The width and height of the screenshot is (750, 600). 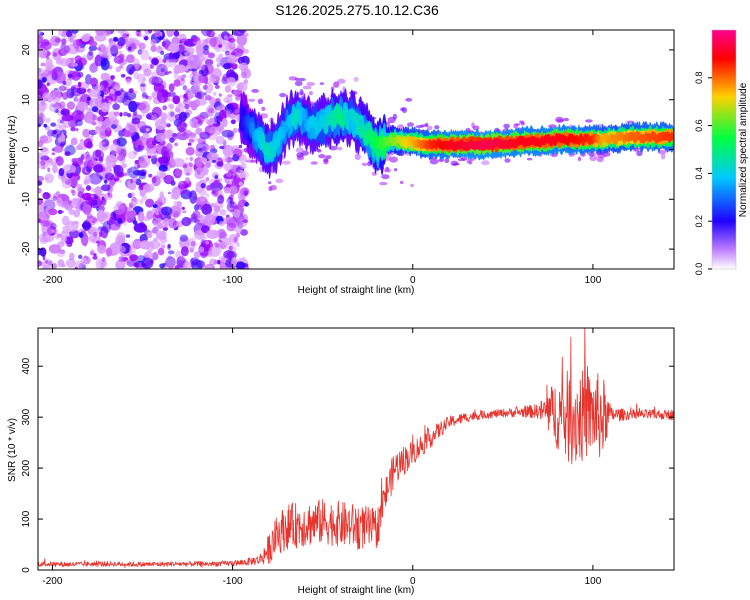 I want to click on spectrogram-y-label: Frequency (Hz), so click(x=12, y=150).